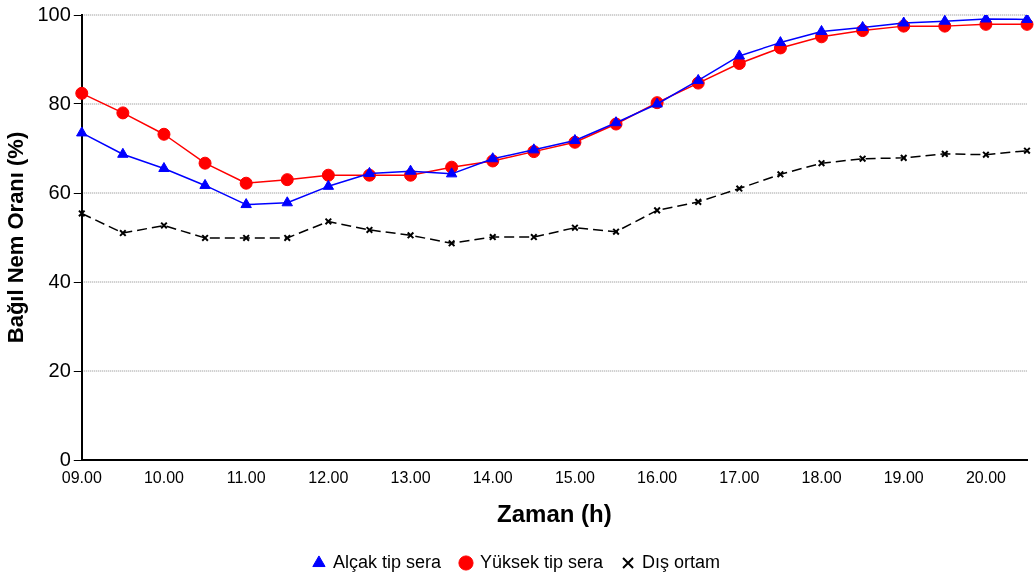 Image resolution: width=1034 pixels, height=582 pixels. Describe the element at coordinates (59, 102) in the screenshot. I see `y-tick-label: 80` at that location.